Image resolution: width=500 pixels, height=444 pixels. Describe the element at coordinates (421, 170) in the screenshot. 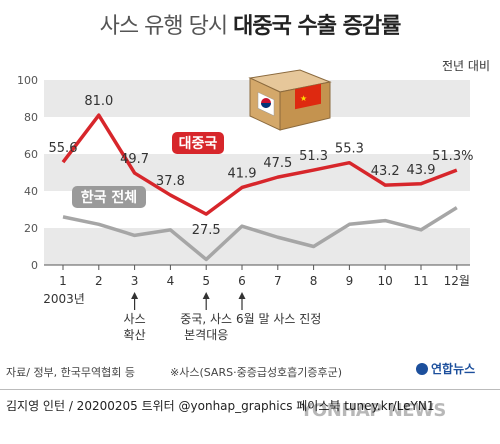

I see `data-label: 43.9` at that location.